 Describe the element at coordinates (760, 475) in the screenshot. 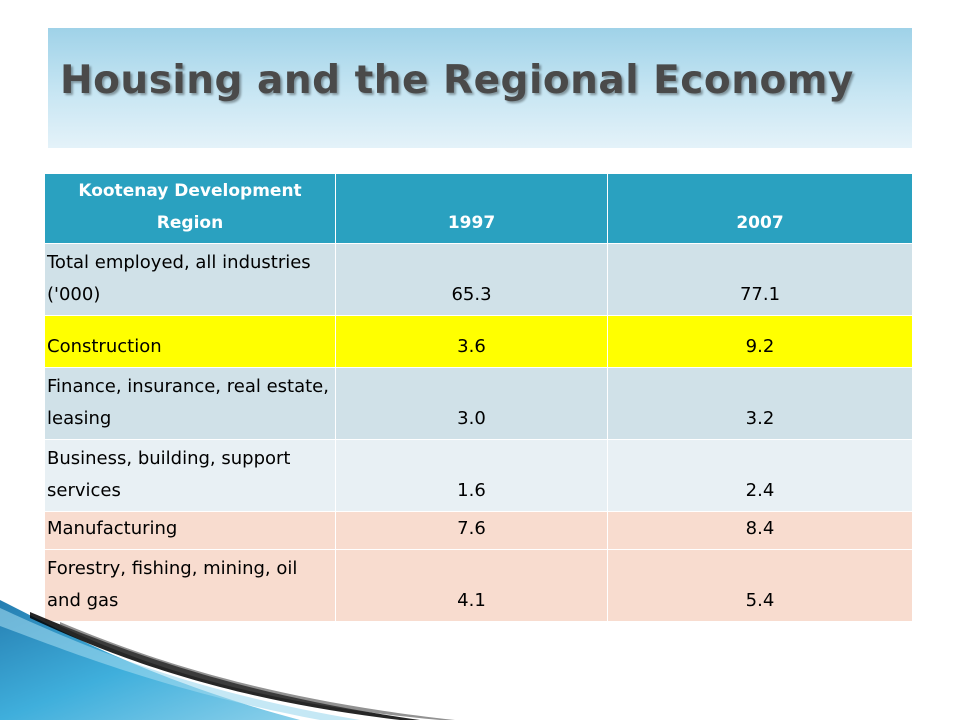

I see `value-2007: 2.4` at that location.